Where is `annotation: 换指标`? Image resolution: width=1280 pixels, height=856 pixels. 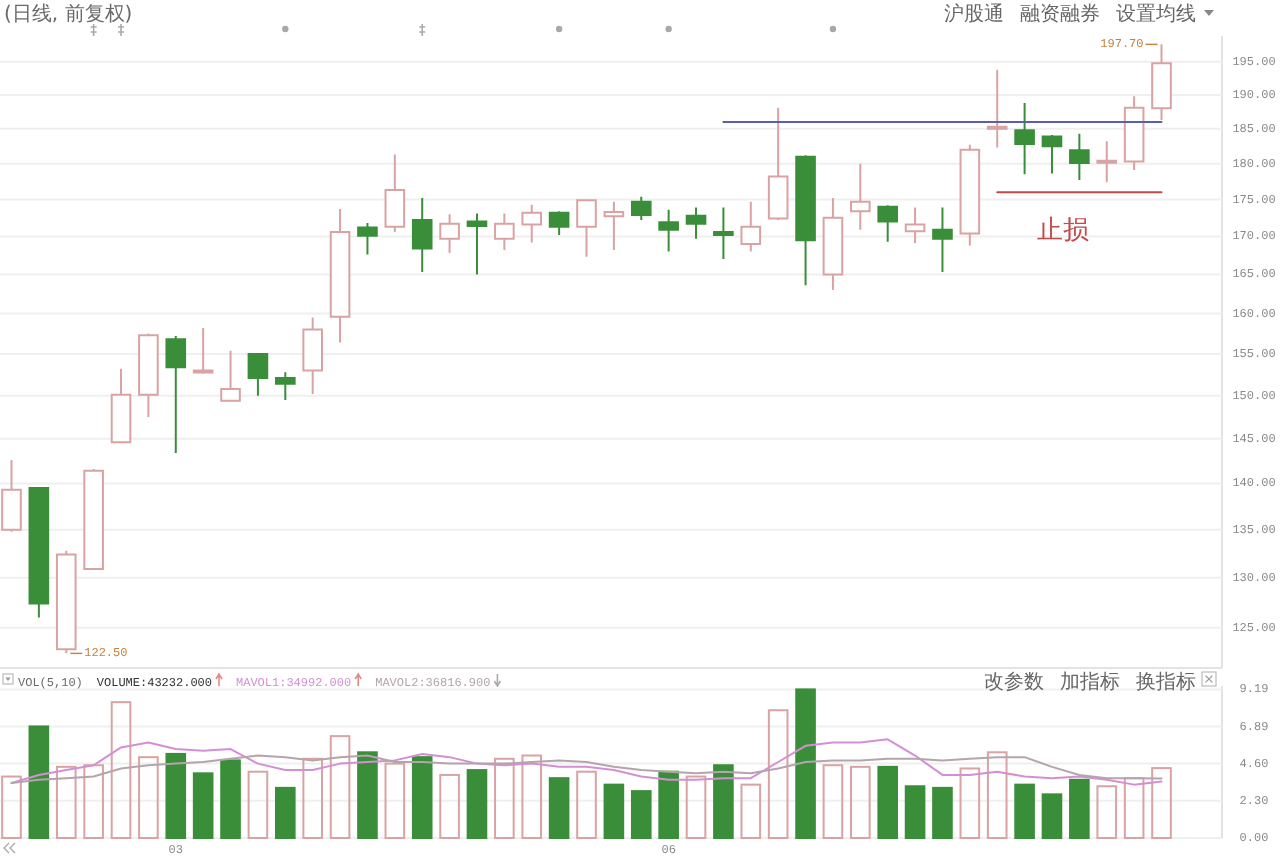 annotation: 换指标 is located at coordinates (1166, 682).